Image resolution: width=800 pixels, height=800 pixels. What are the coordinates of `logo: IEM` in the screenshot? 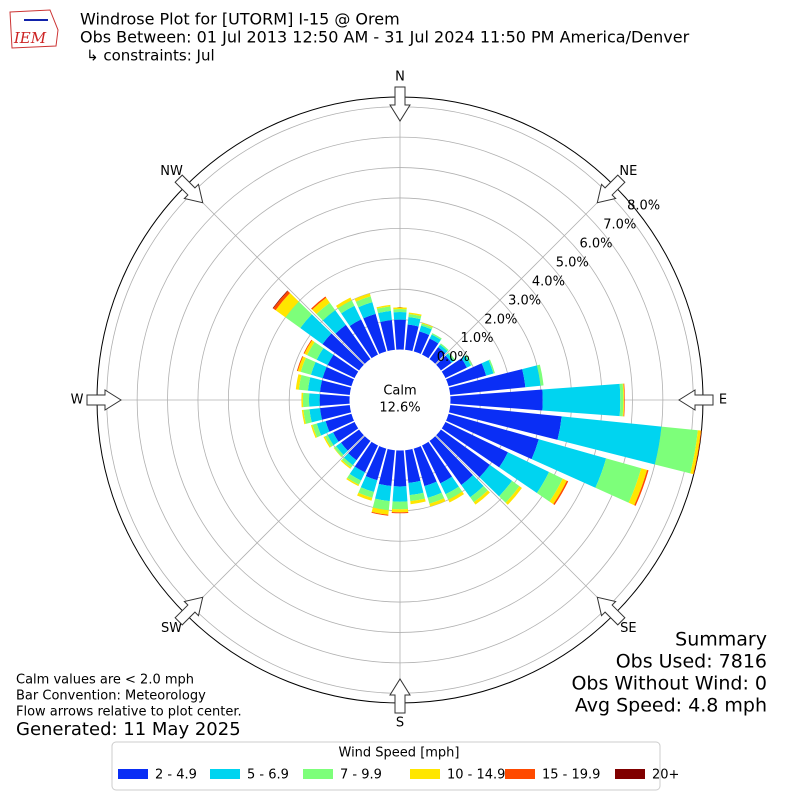 It's located at (34, 29).